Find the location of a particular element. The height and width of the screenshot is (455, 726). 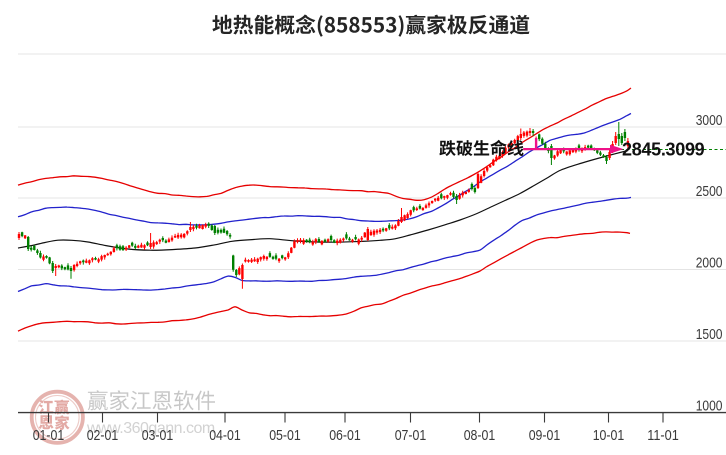

svg-text: 03-01 is located at coordinates (158, 435).